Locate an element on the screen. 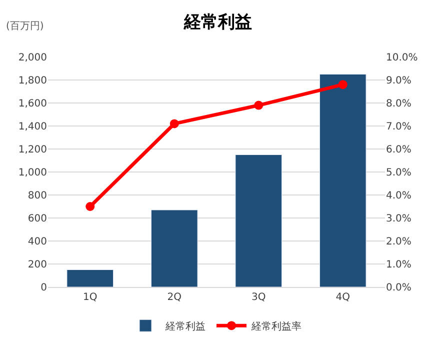  x-tick-label: 3Q is located at coordinates (259, 297).